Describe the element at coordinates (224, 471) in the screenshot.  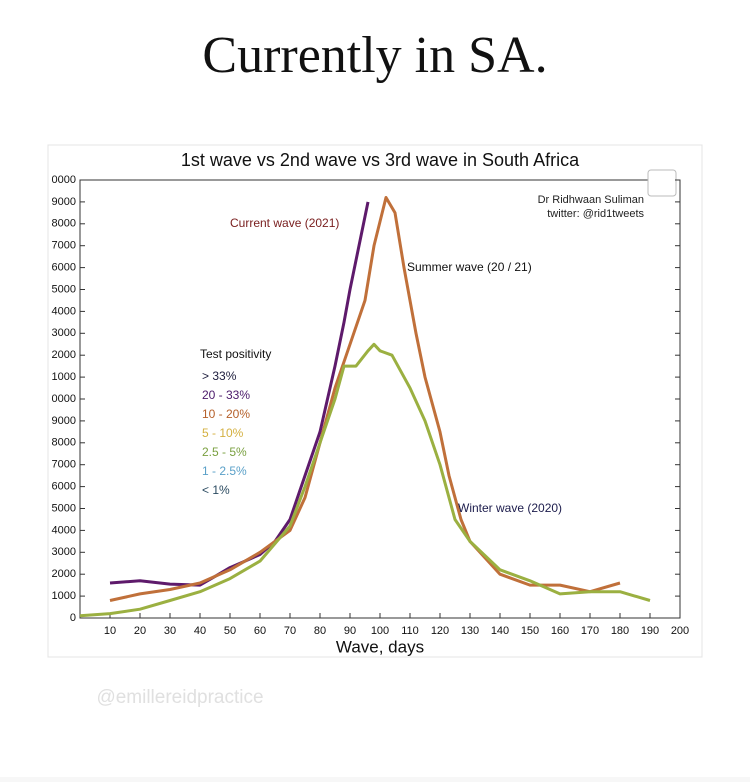
I see `legend-entry: 1 - 2.5%` at that location.